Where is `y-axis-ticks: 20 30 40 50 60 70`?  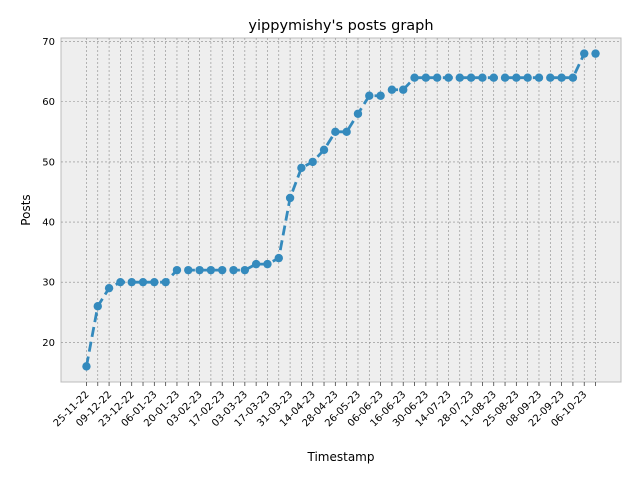
y-axis-ticks: 20 30 40 50 60 70 is located at coordinates (48, 193).